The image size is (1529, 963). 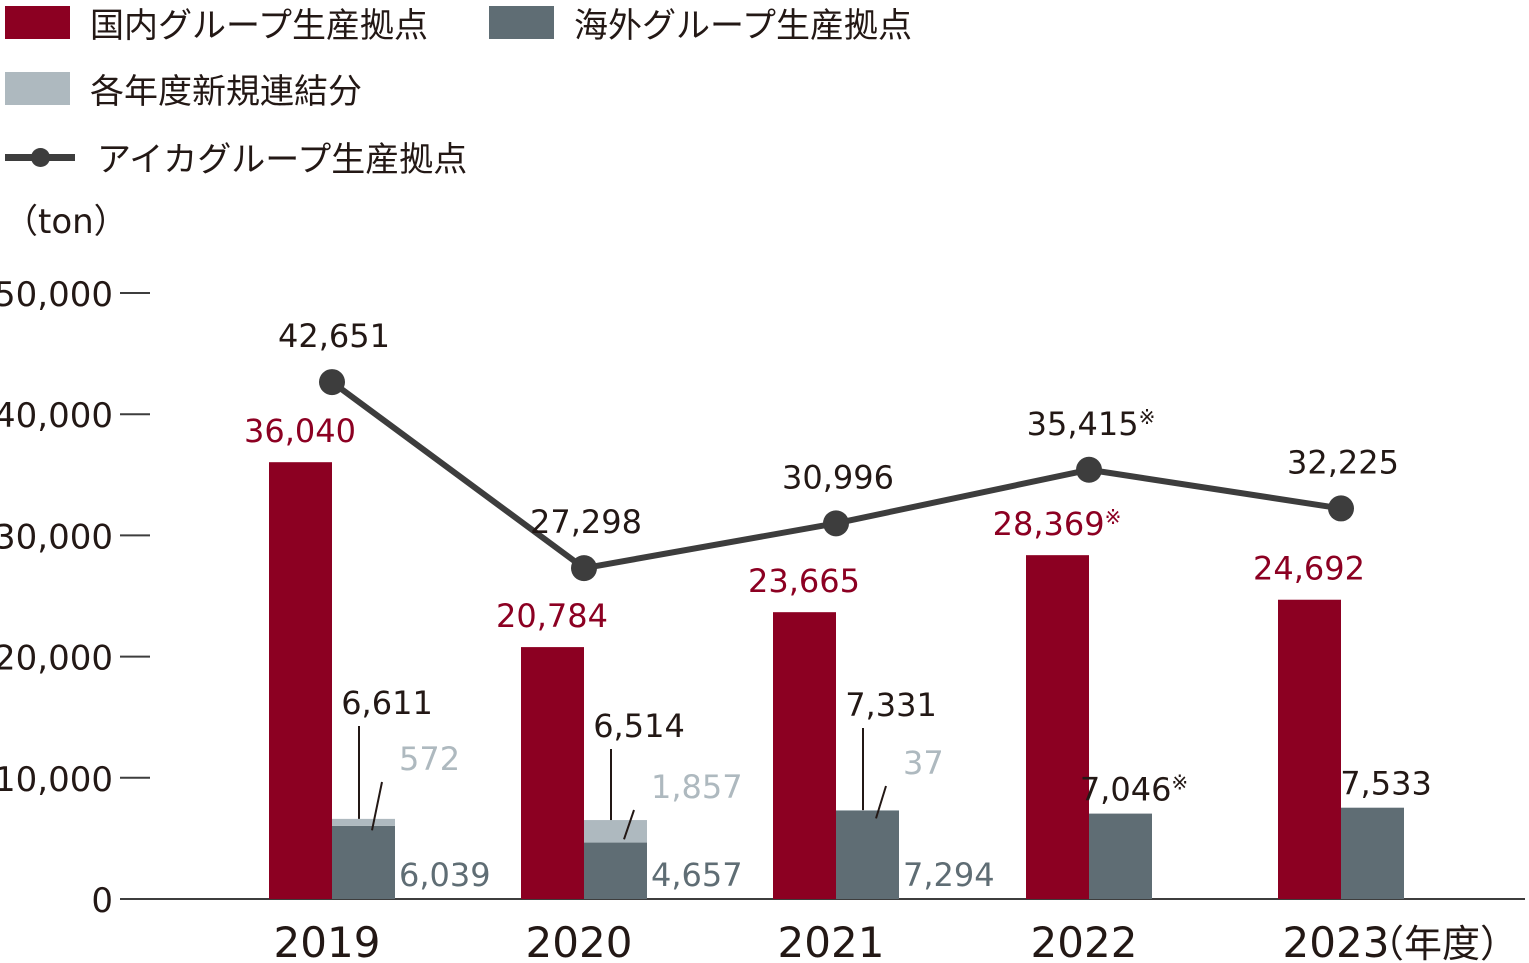 What do you see at coordinates (334, 336) in the screenshot?
I see `data-label-aica-total: 42,651` at bounding box center [334, 336].